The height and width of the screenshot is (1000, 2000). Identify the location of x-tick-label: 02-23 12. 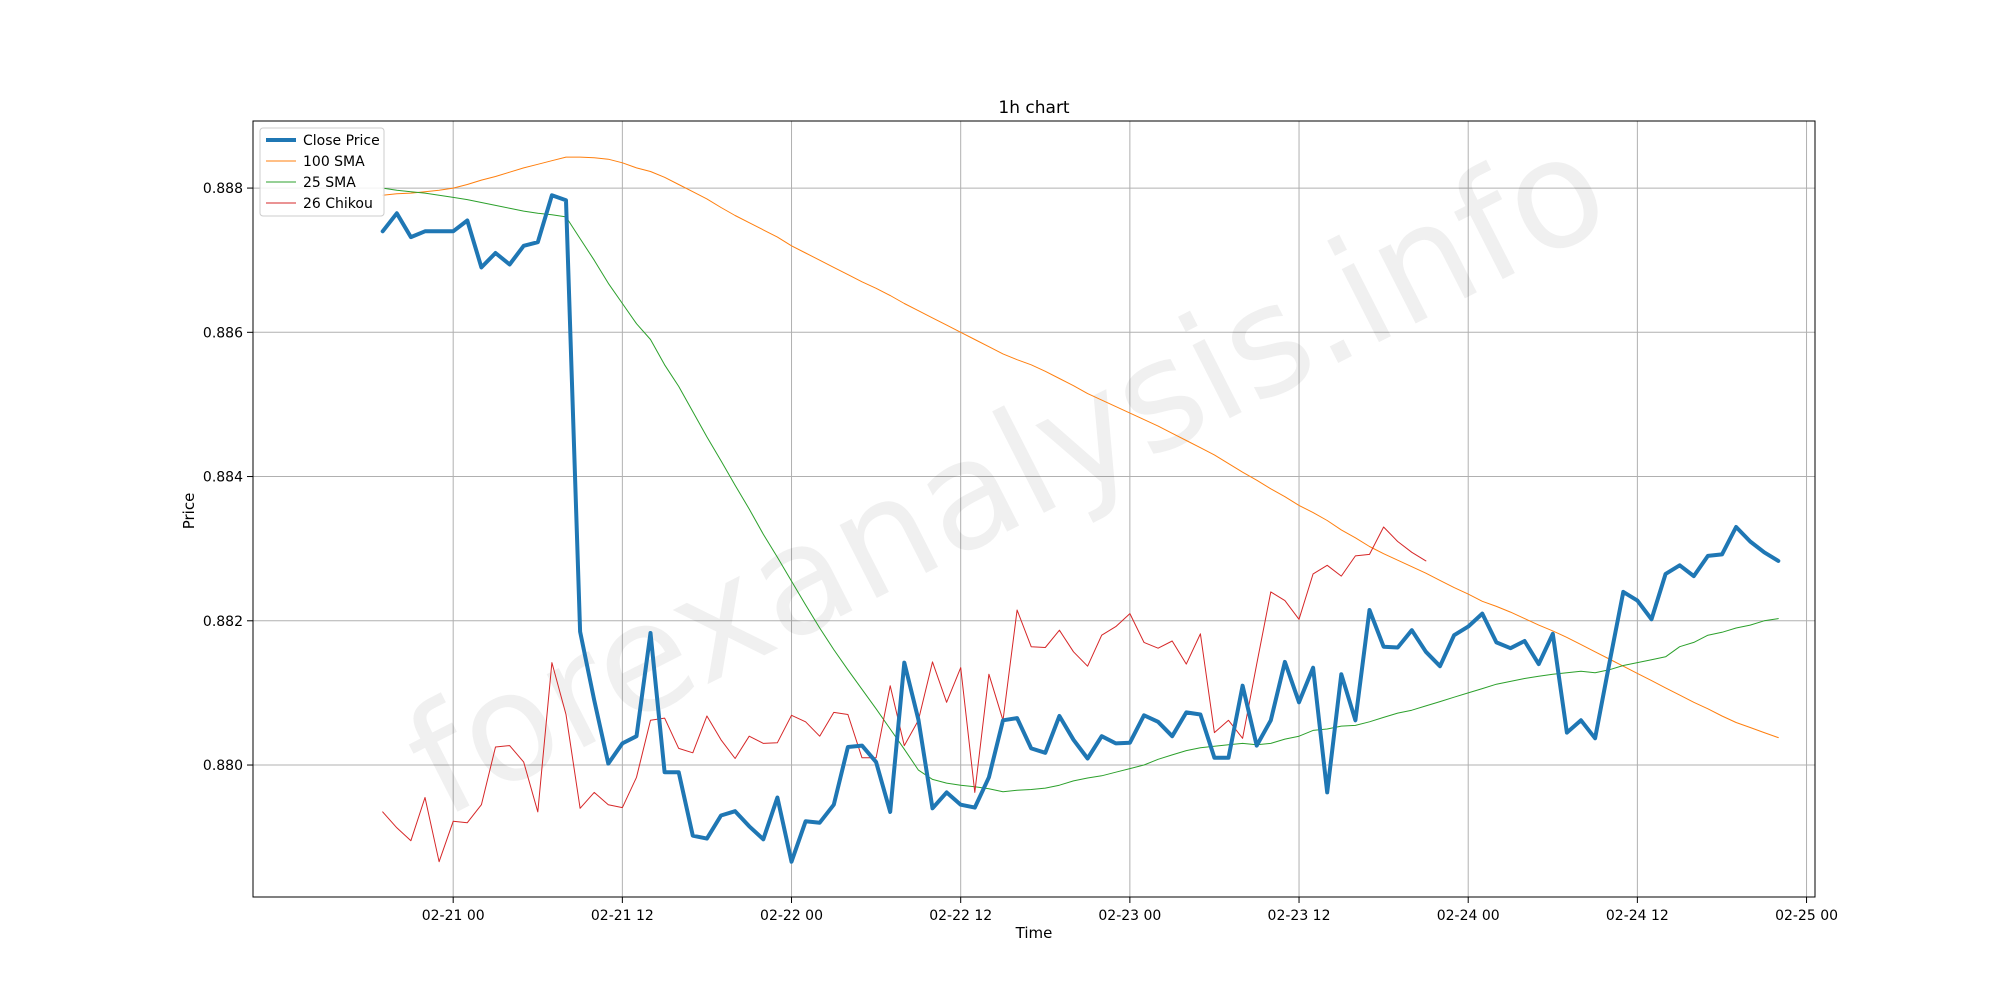
(1299, 916).